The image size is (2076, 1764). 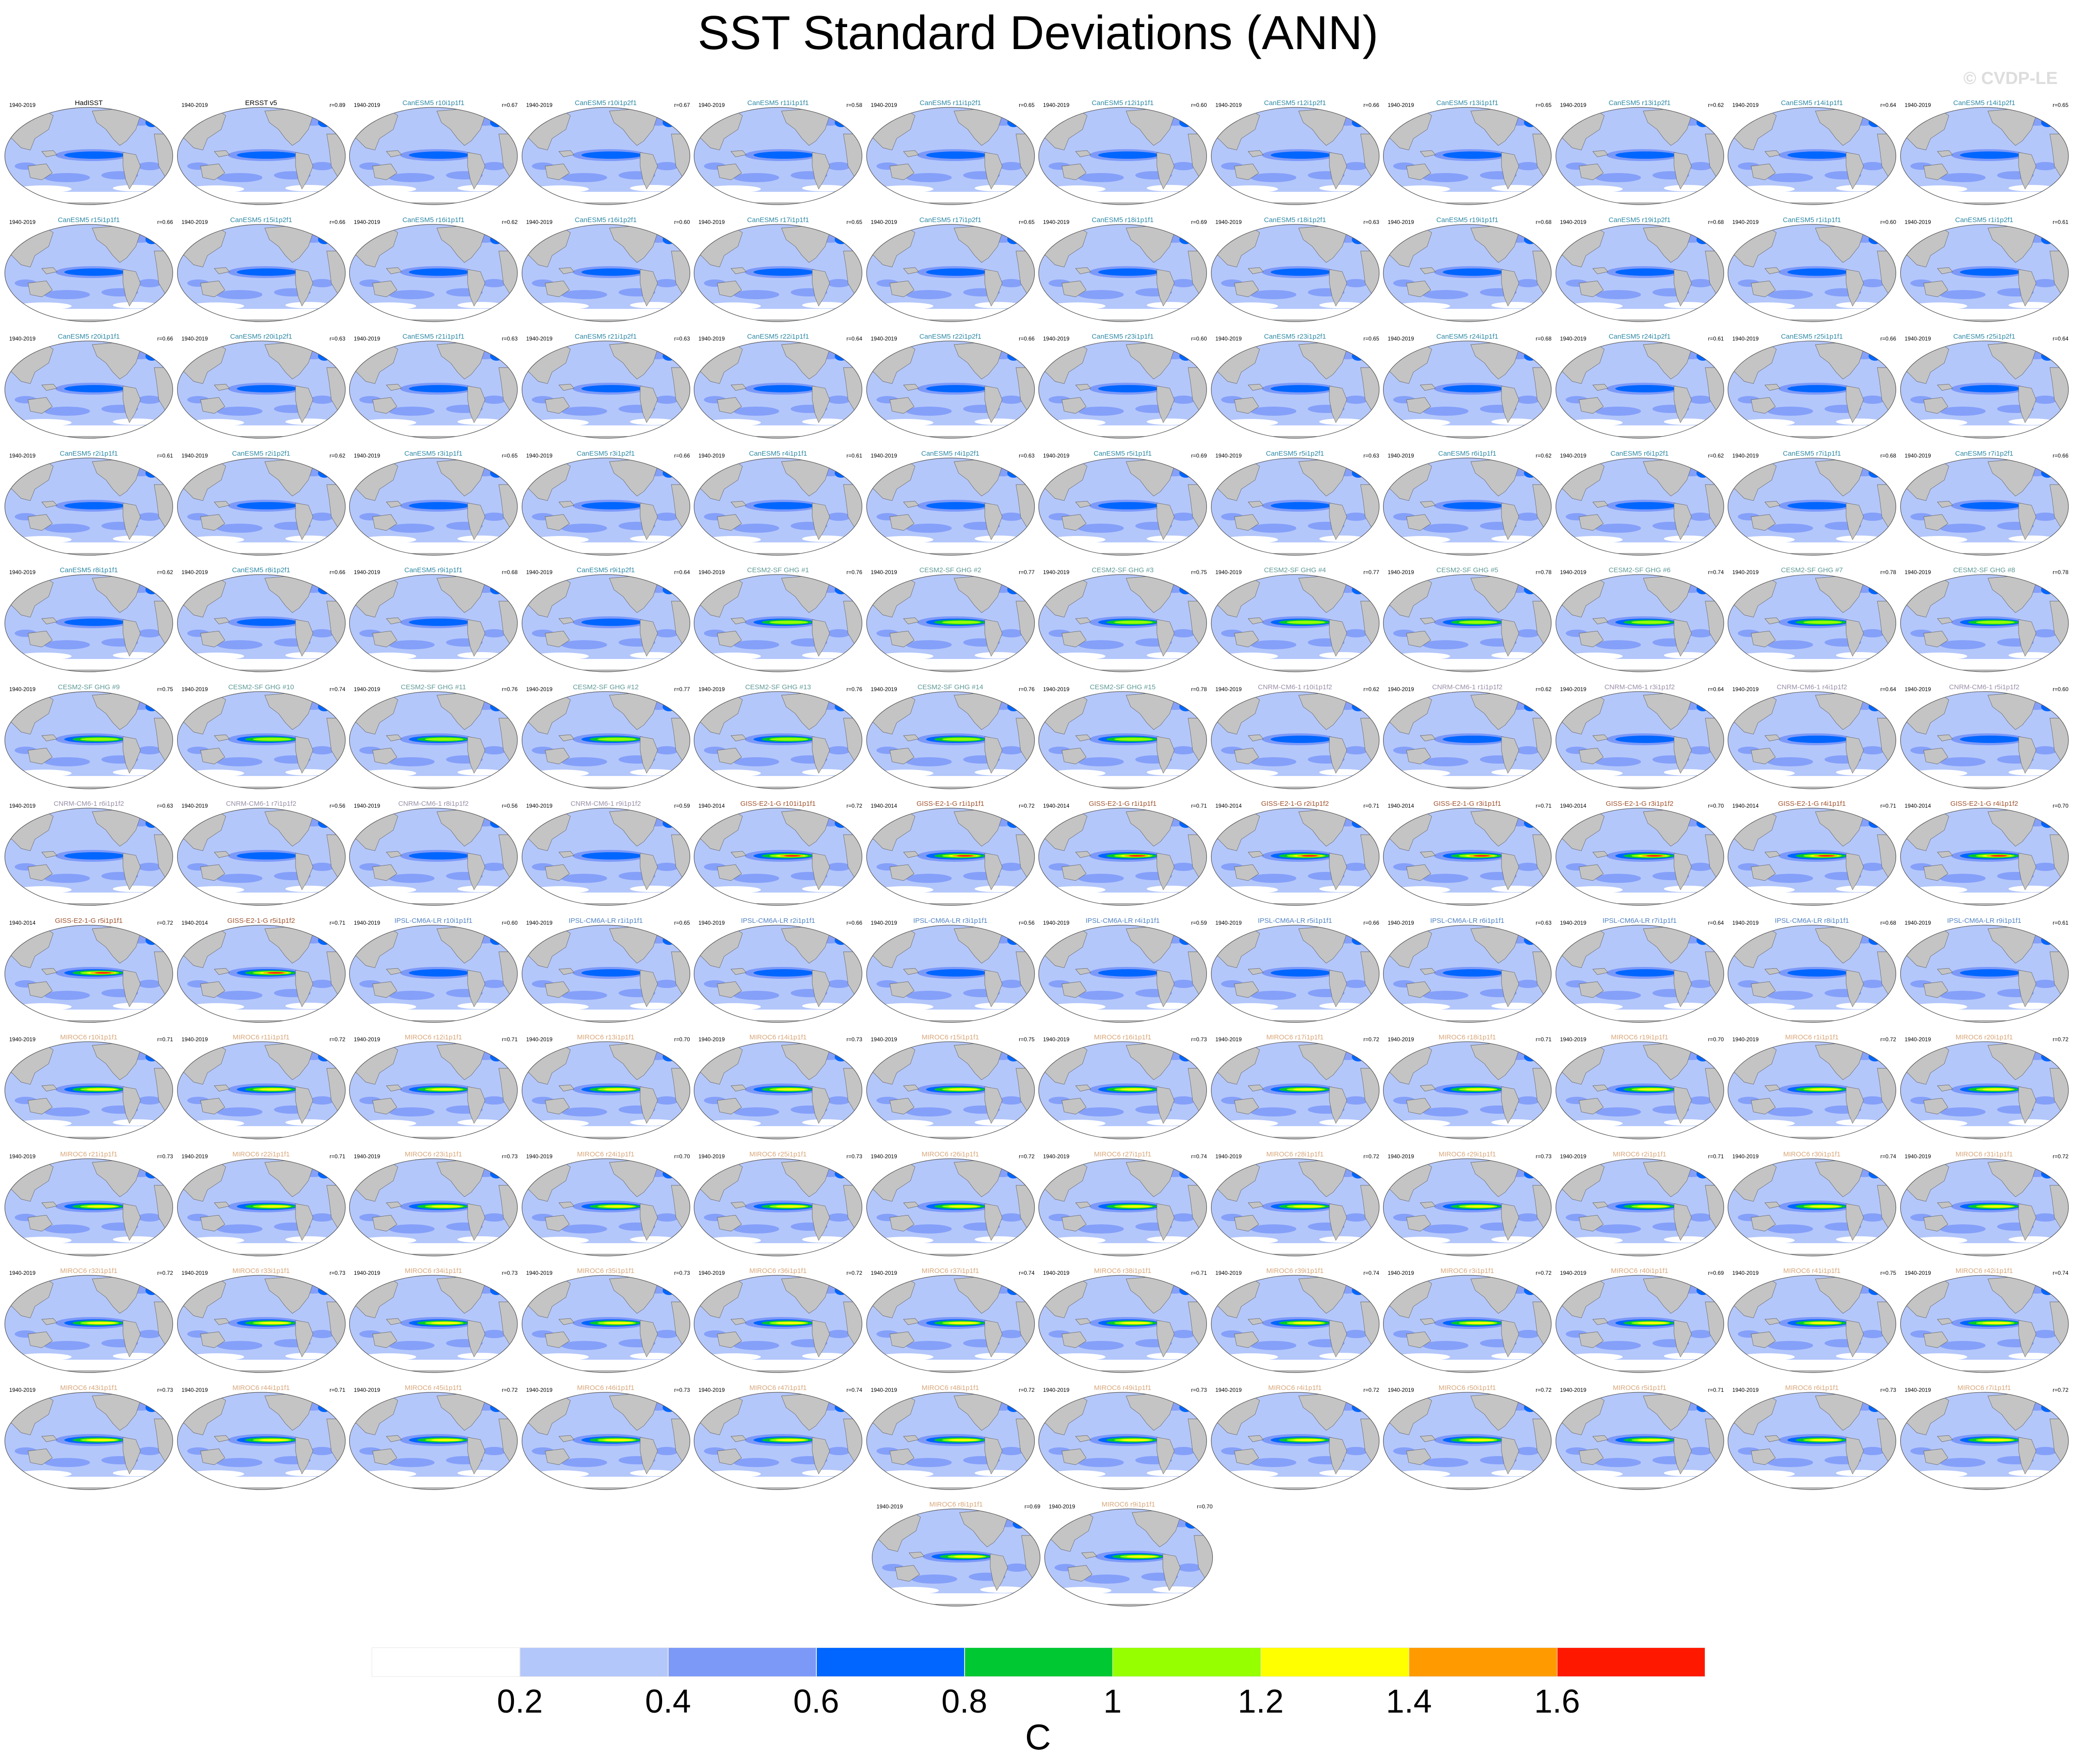 I want to click on panel-pattern-correlation: r=0.76, so click(x=510, y=689).